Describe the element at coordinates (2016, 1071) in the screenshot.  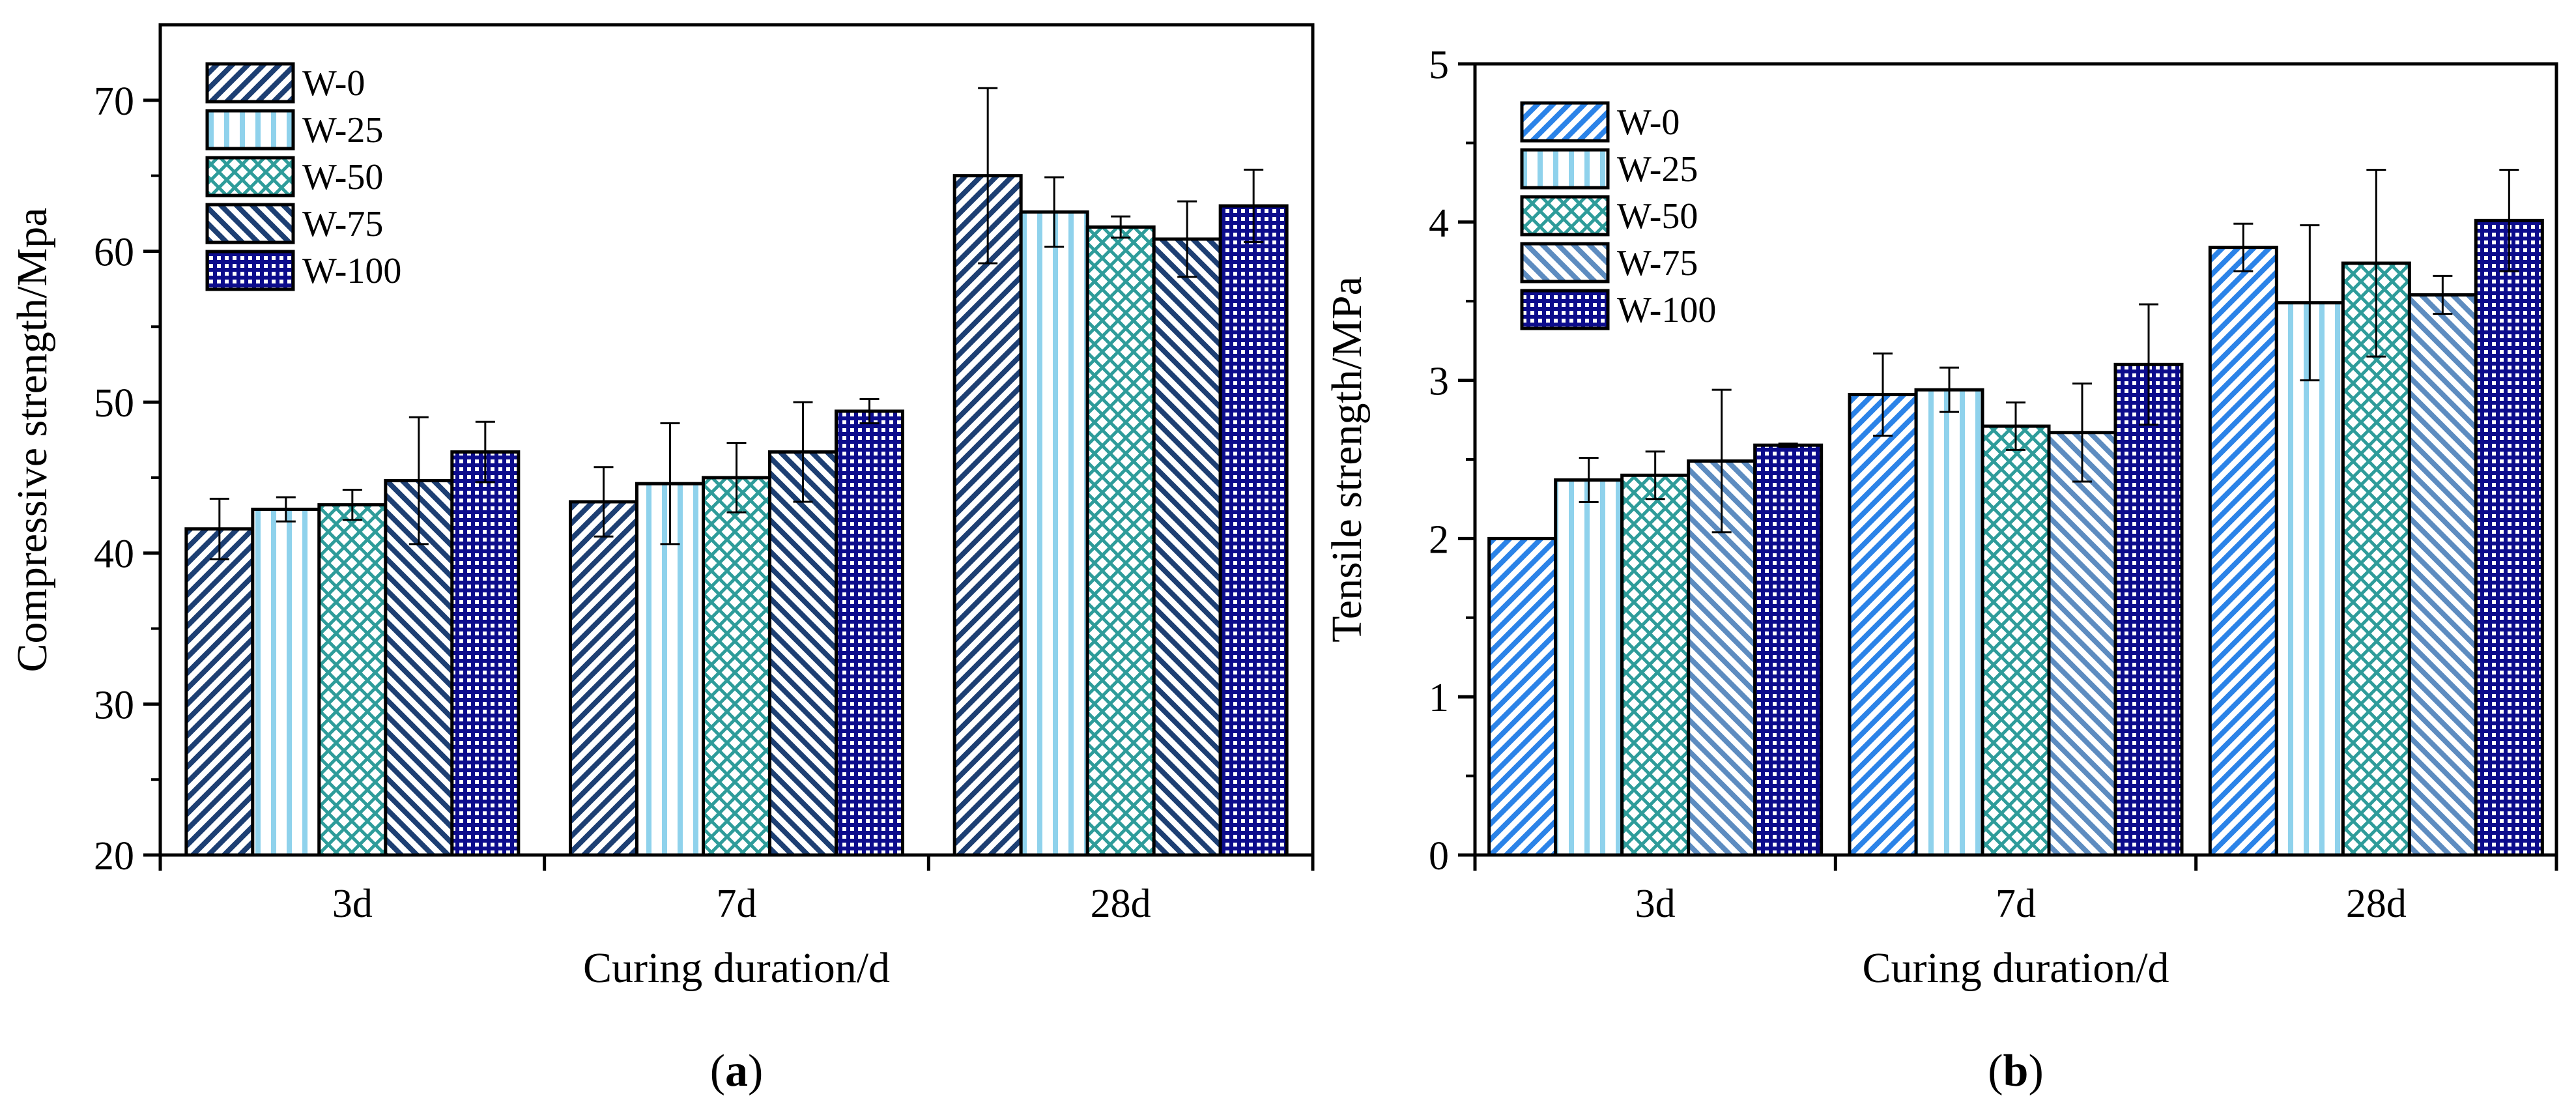
I see `panel-label: (b)` at that location.